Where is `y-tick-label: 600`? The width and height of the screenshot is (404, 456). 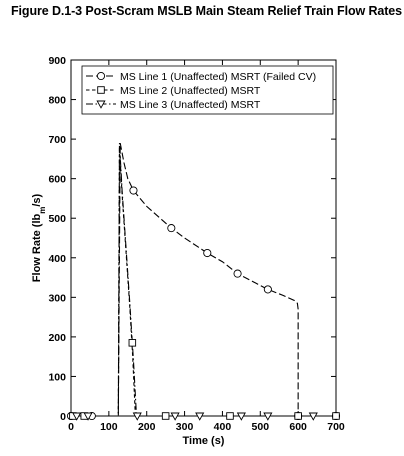
y-tick-label: 600 is located at coordinates (57, 180).